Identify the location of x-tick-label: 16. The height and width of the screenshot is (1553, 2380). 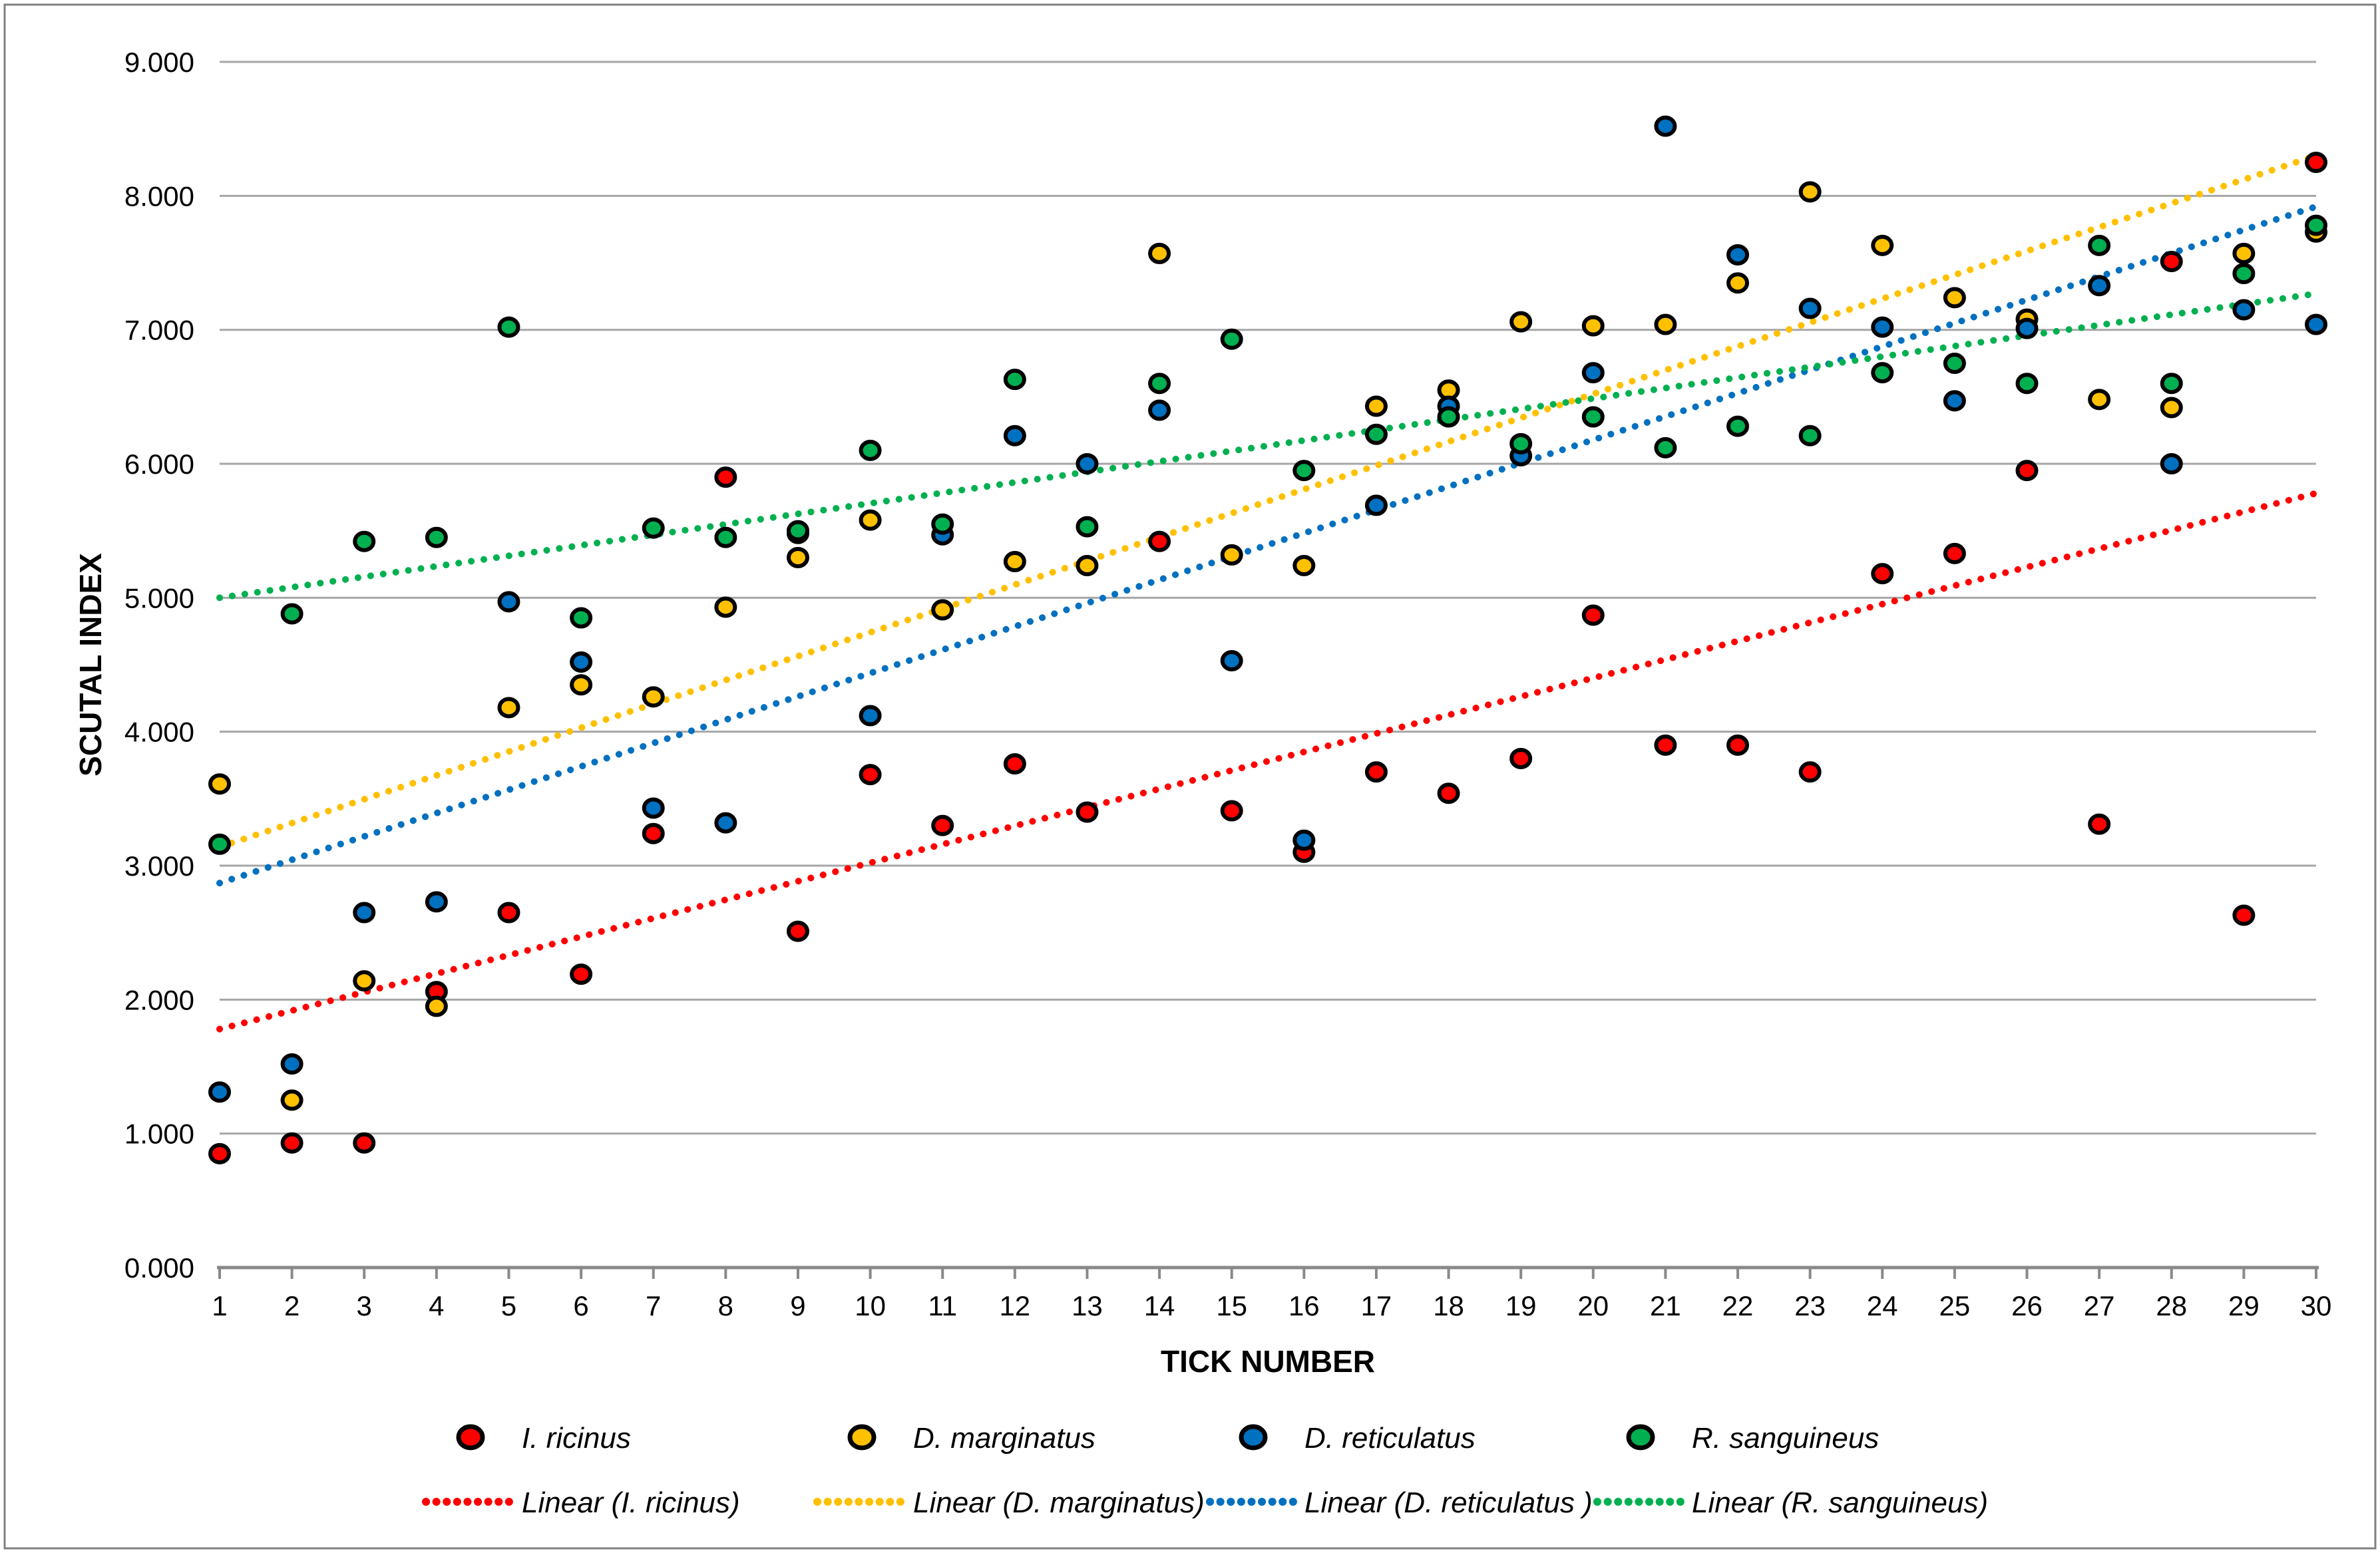
(1304, 1306).